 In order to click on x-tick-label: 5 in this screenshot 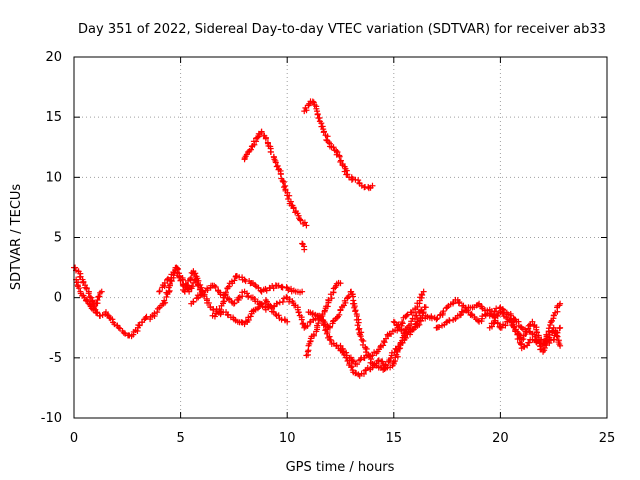, I will do `click(180, 438)`.